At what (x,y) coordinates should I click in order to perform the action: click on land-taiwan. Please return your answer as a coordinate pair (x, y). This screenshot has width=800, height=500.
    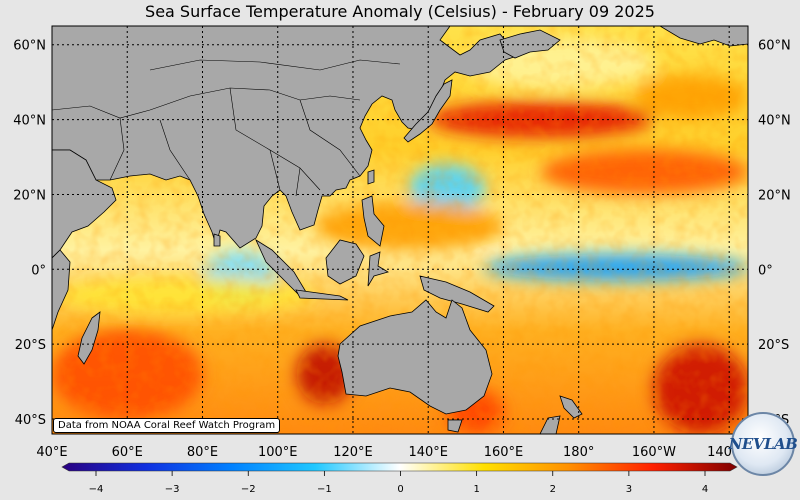
    Looking at the image, I should click on (371, 177).